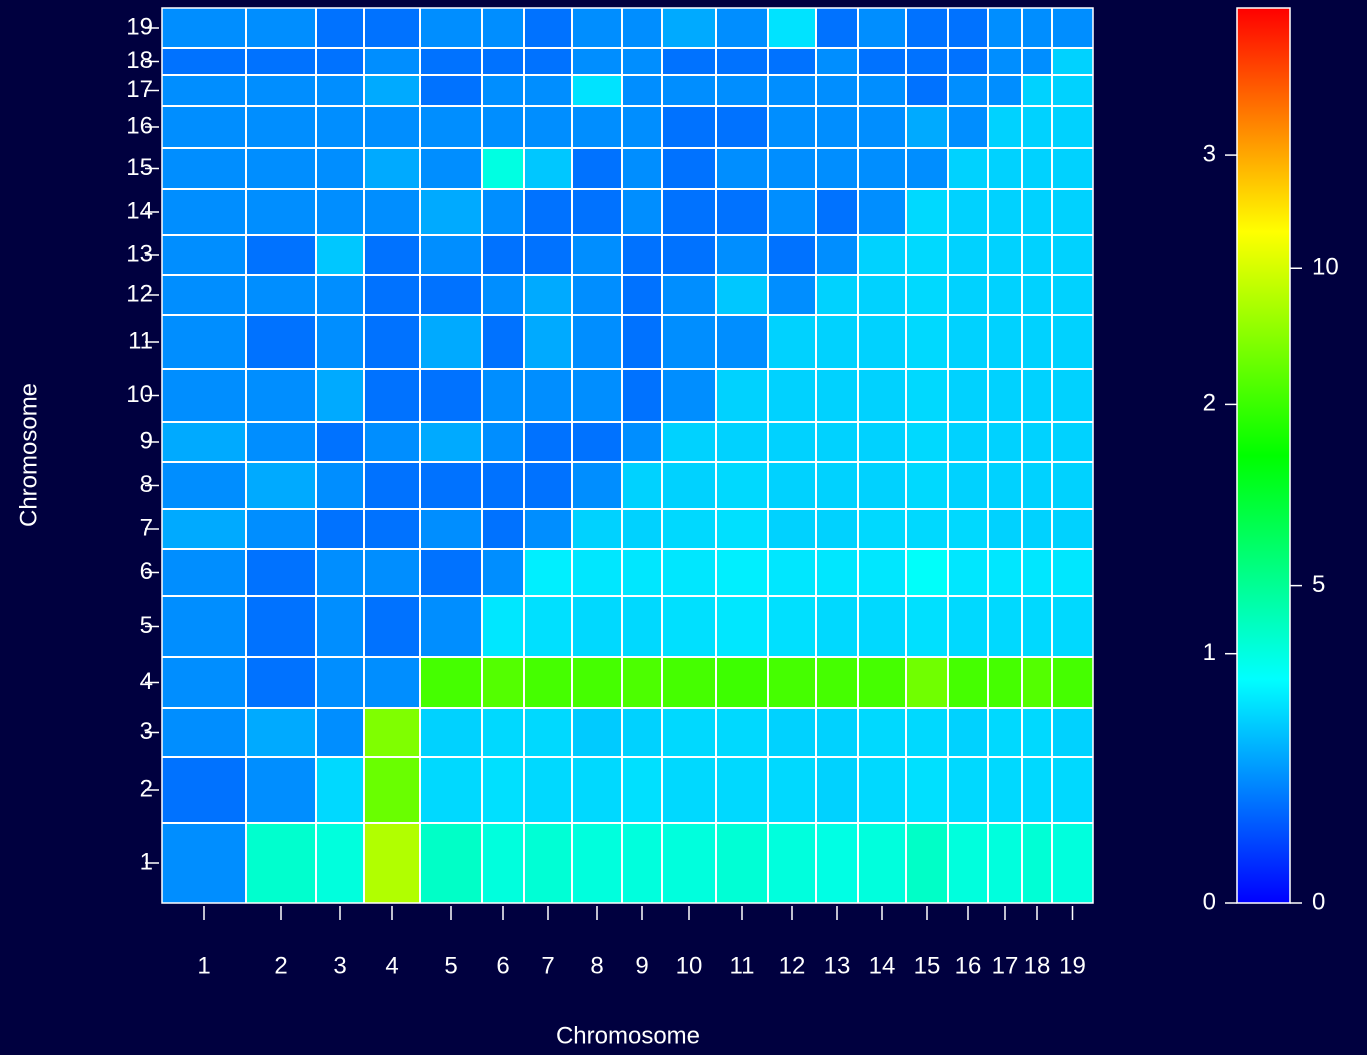 The image size is (1367, 1055). What do you see at coordinates (837, 965) in the screenshot?
I see `x-tick-label: 13` at bounding box center [837, 965].